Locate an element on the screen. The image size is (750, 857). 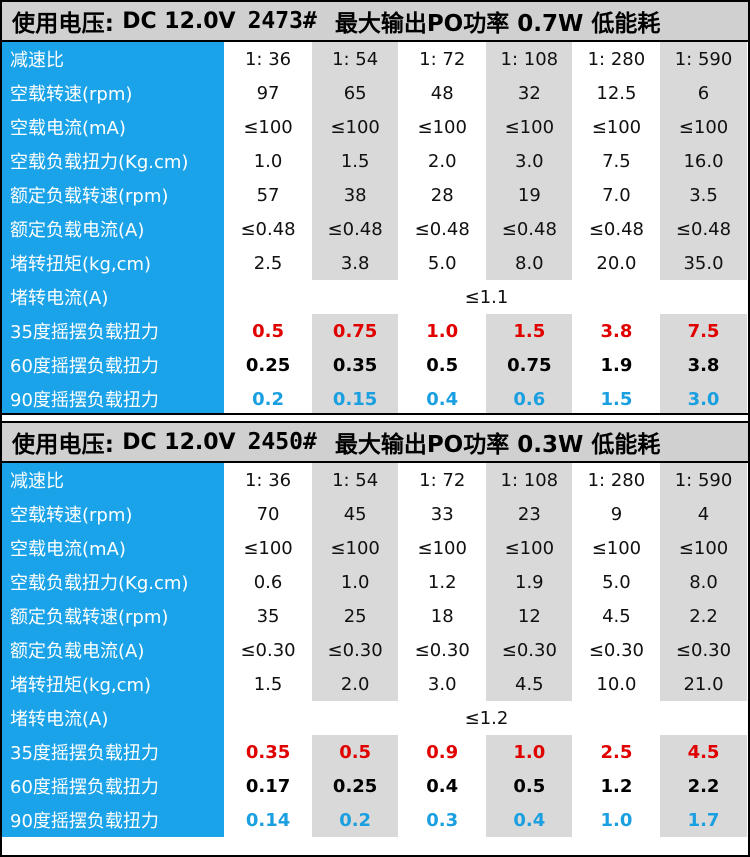
value-cell: 3.0 is located at coordinates (443, 684).